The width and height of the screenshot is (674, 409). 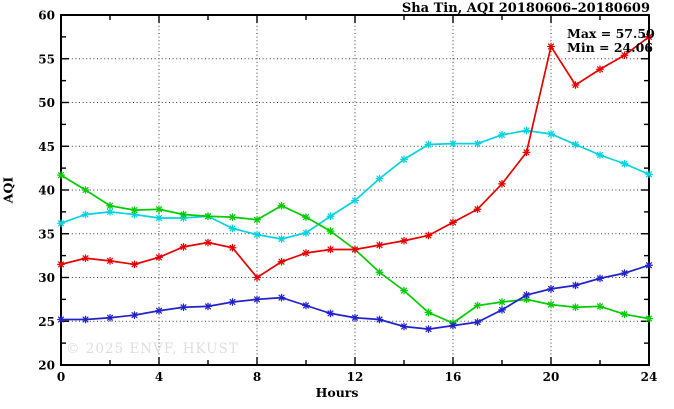 What do you see at coordinates (453, 377) in the screenshot?
I see `x-tick-label: 16` at bounding box center [453, 377].